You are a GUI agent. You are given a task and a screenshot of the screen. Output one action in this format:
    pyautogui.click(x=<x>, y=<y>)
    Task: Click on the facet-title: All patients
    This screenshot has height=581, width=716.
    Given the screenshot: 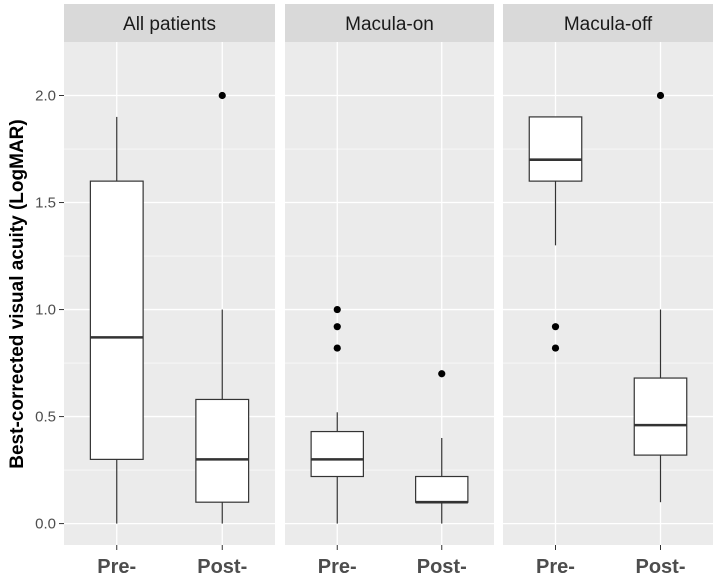 What is the action you would take?
    pyautogui.click(x=169, y=24)
    